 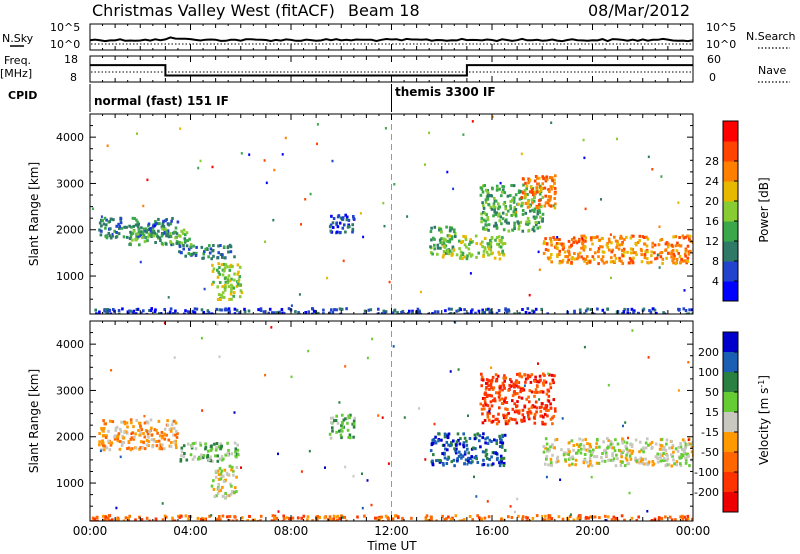 What do you see at coordinates (70, 344) in the screenshot?
I see `y-tick-label: 4000` at bounding box center [70, 344].